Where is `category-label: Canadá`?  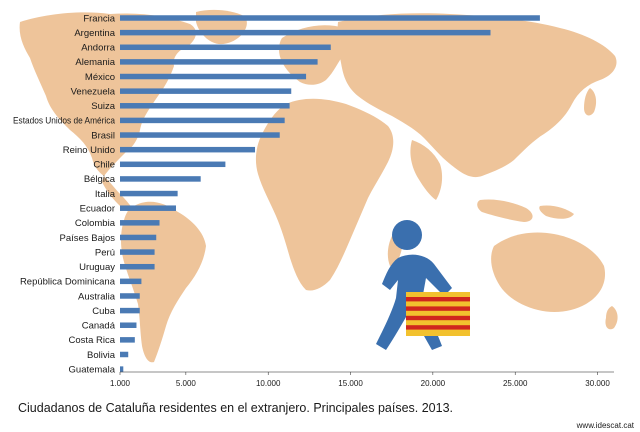
category-label: Canadá is located at coordinates (99, 326).